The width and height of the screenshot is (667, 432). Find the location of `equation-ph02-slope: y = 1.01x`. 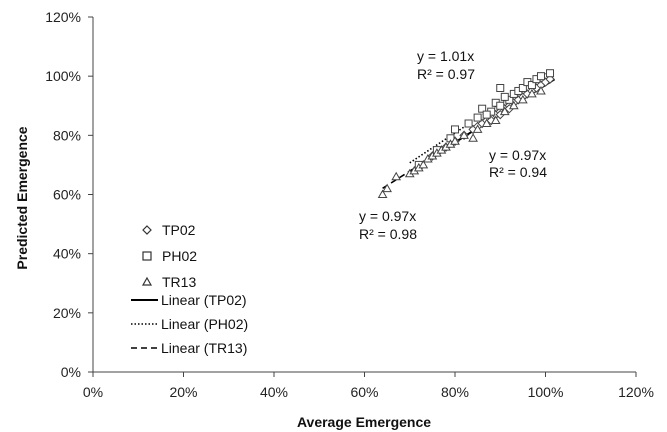

equation-ph02-slope: y = 1.01x is located at coordinates (445, 56).